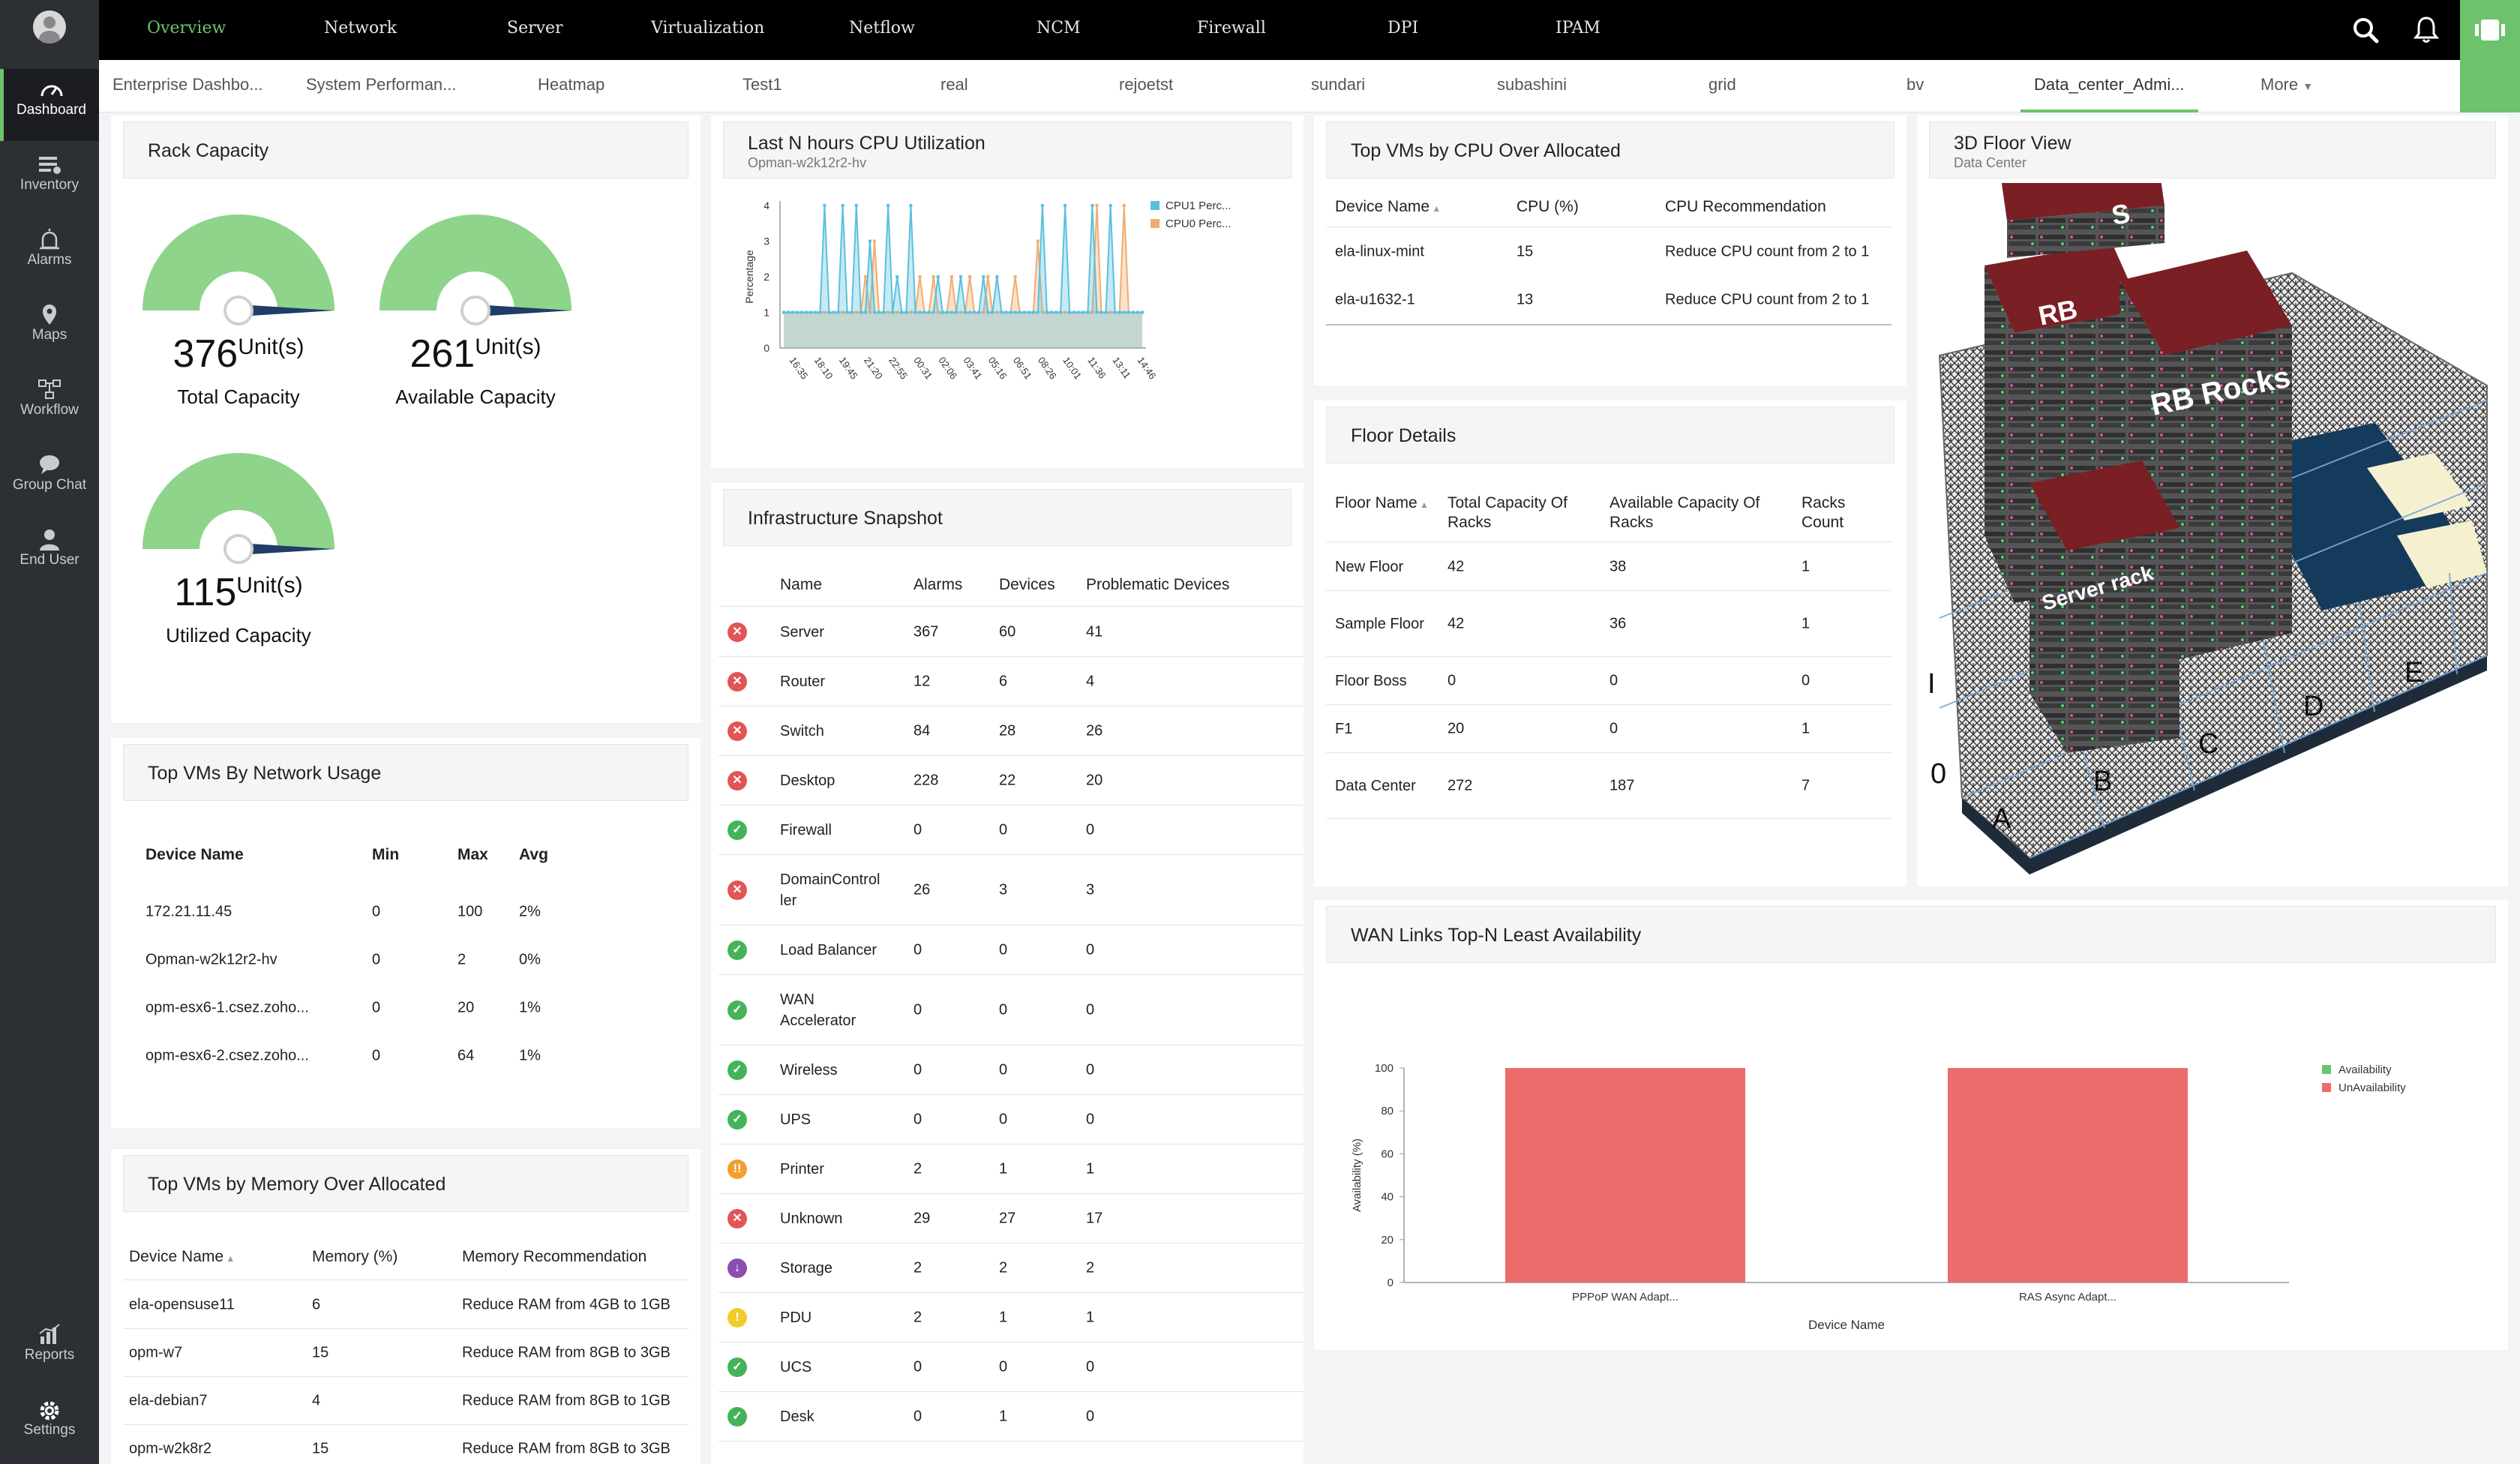  I want to click on table-row: ✕ Switch 84 28 26, so click(1007, 731).